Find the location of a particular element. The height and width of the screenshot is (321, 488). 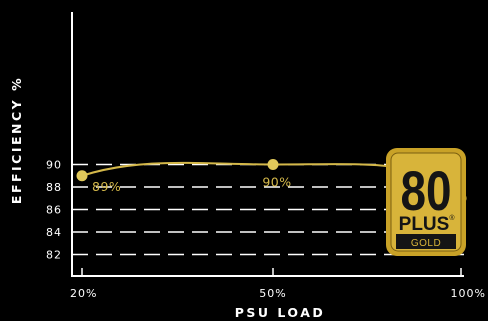

y-tick-labels: 82 84 86 88 90 is located at coordinates (54, 210).